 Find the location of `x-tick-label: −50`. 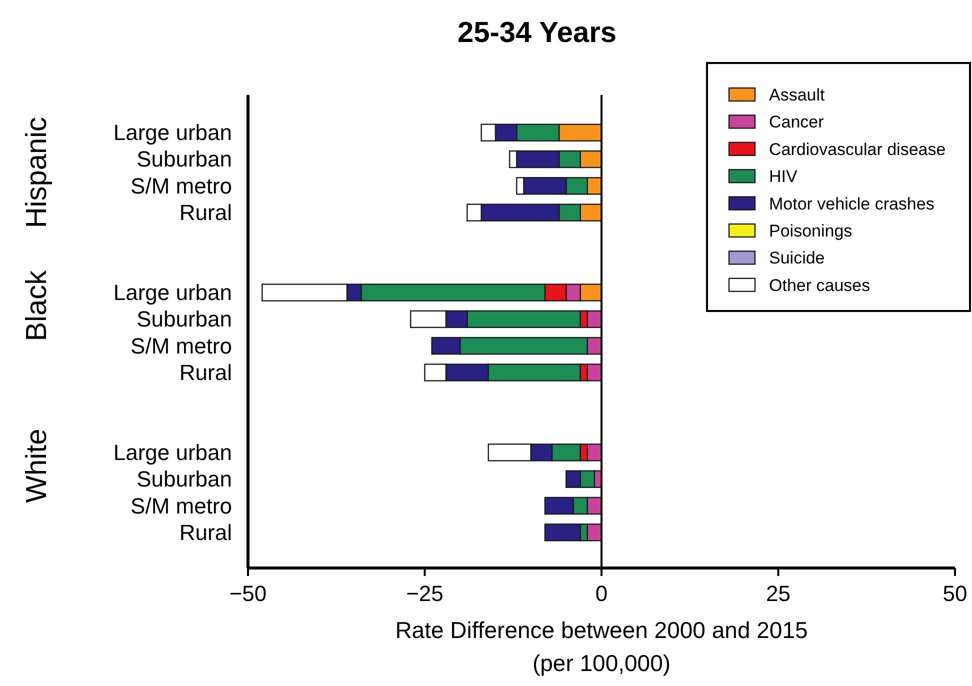

x-tick-label: −50 is located at coordinates (248, 593).